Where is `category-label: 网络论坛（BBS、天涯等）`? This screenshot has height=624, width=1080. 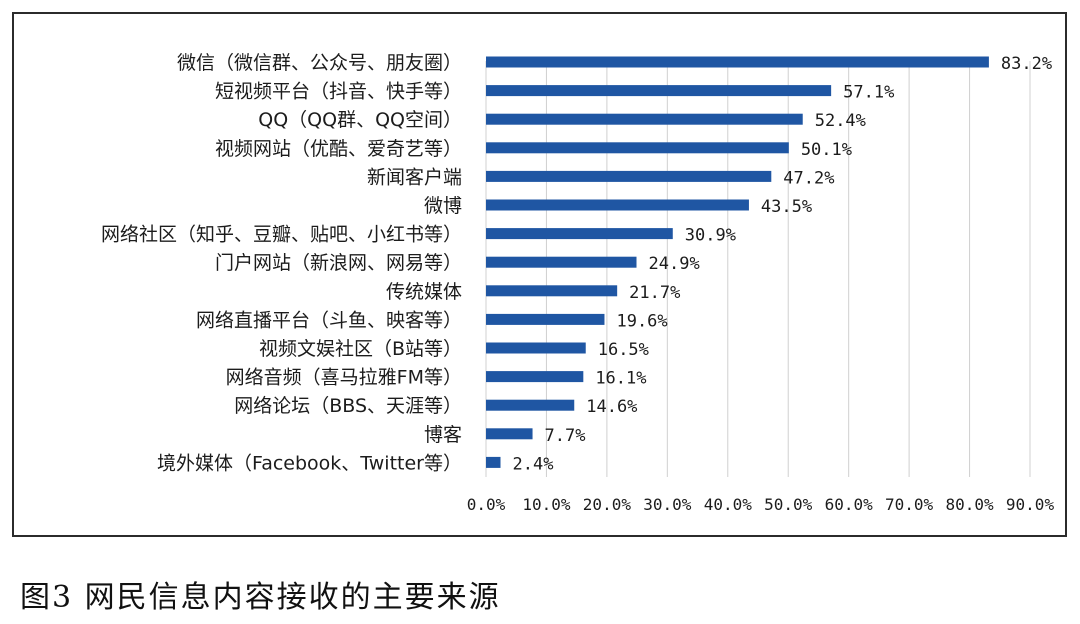 category-label: 网络论坛（BBS、天涯等） is located at coordinates (348, 406).